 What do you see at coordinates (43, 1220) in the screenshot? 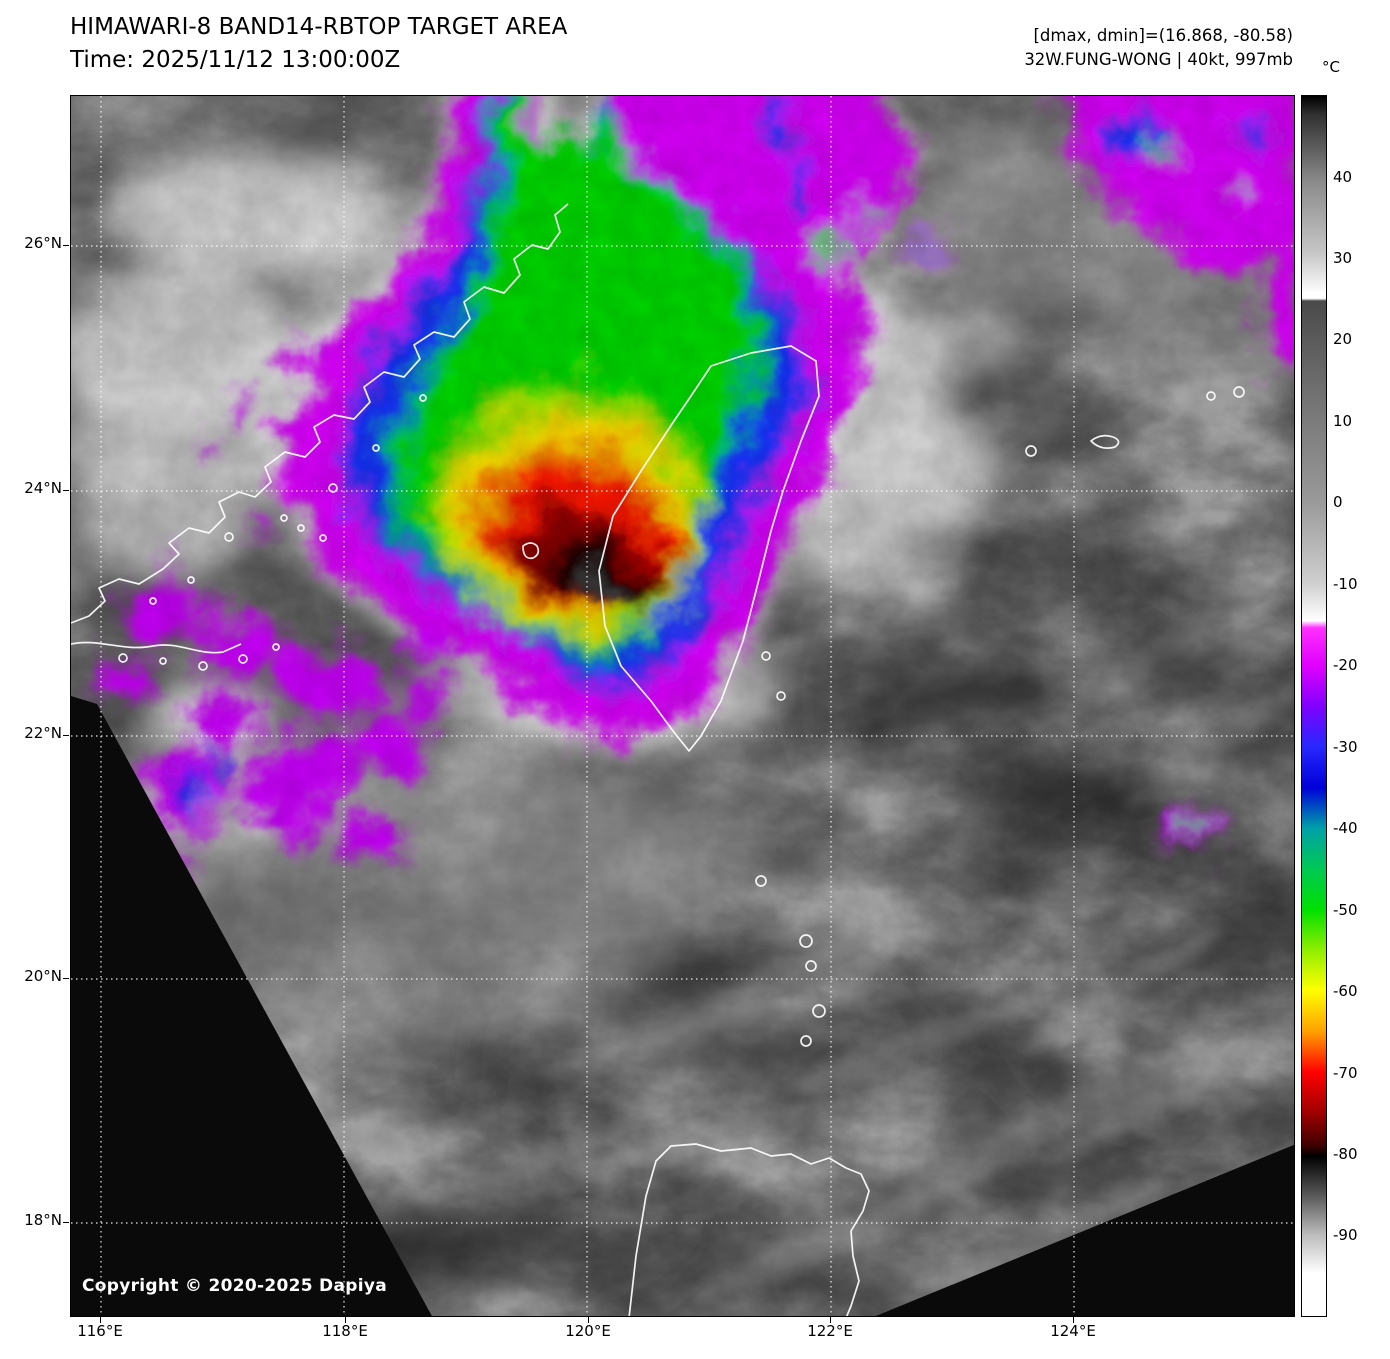
I see `lat-label-18n: 18°N` at bounding box center [43, 1220].